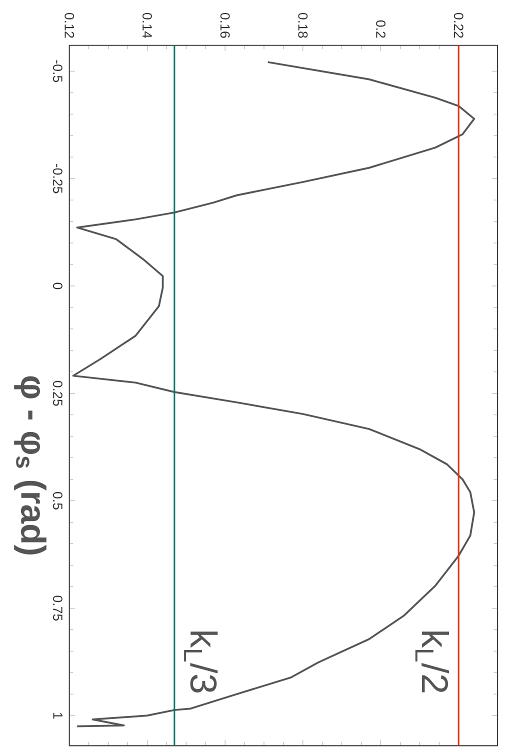 Image resolution: width=507 pixels, height=747 pixels. What do you see at coordinates (432, 662) in the screenshot?
I see `ref-line-label: k$_{L}$/2` at bounding box center [432, 662].